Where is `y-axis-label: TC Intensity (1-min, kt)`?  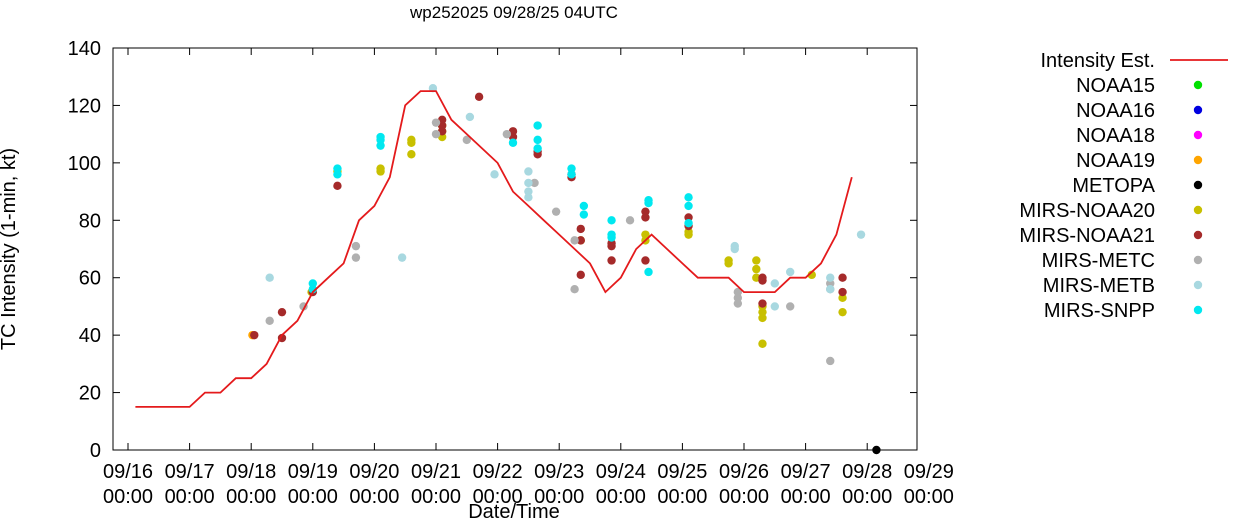 y-axis-label: TC Intensity (1-min, kt) is located at coordinates (10, 249).